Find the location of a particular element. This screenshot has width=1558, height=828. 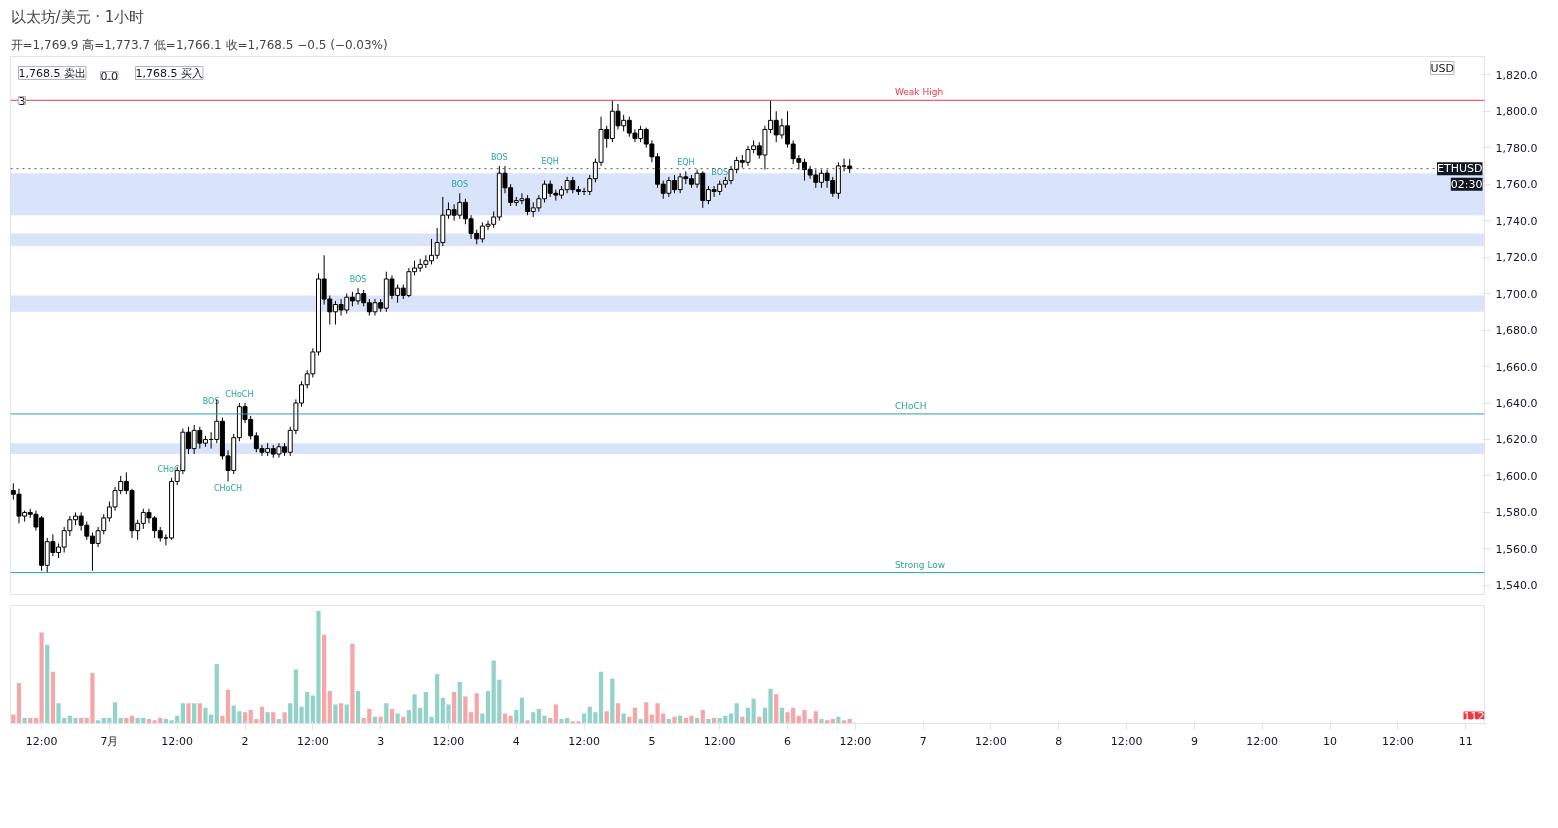

ref-line-label: CHoCH is located at coordinates (910, 405).